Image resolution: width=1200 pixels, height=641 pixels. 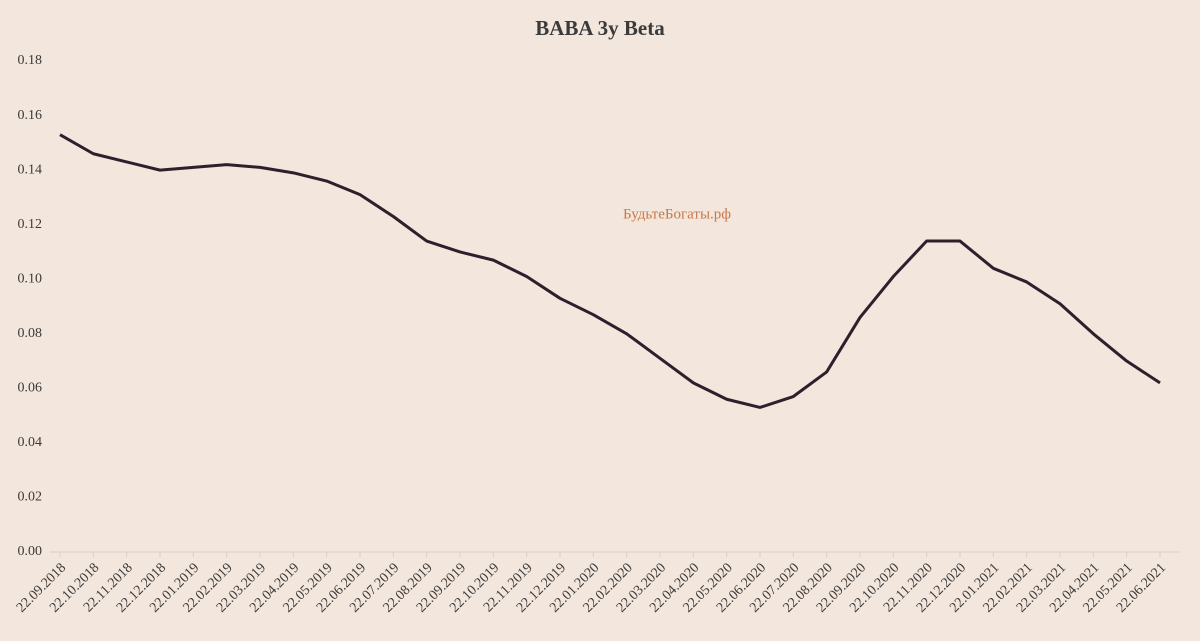 I want to click on y-tick-label: 0.08, so click(x=30, y=333).